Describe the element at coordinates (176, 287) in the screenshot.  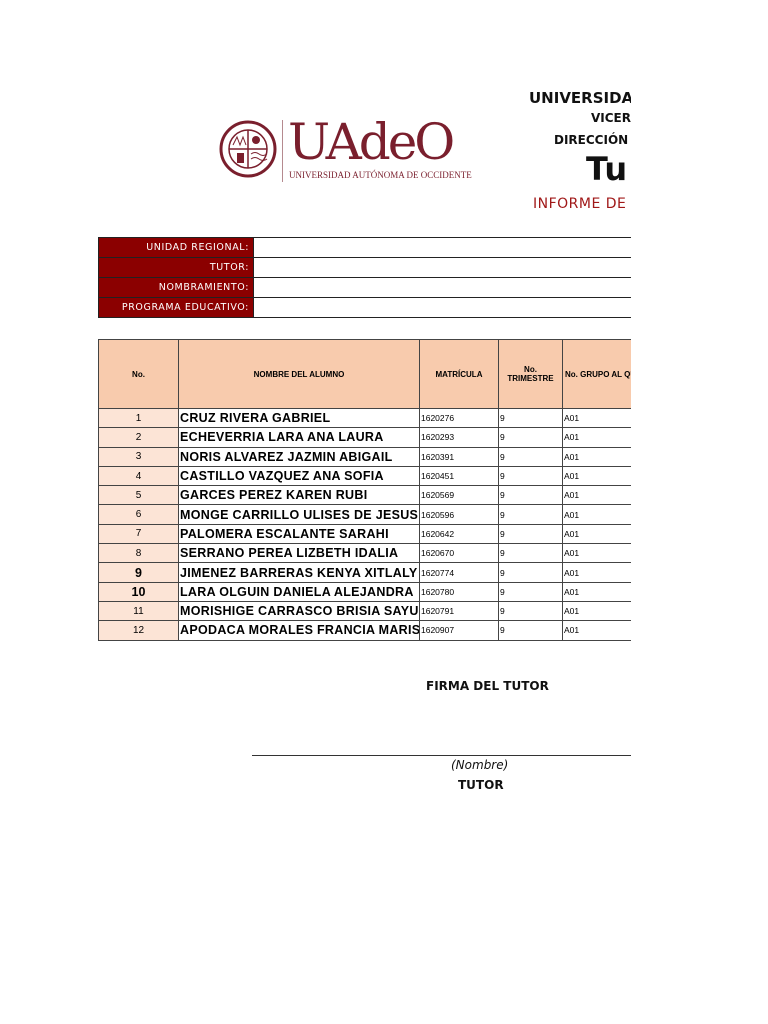
I see `info-label: NOMBRAMIENTO:` at that location.